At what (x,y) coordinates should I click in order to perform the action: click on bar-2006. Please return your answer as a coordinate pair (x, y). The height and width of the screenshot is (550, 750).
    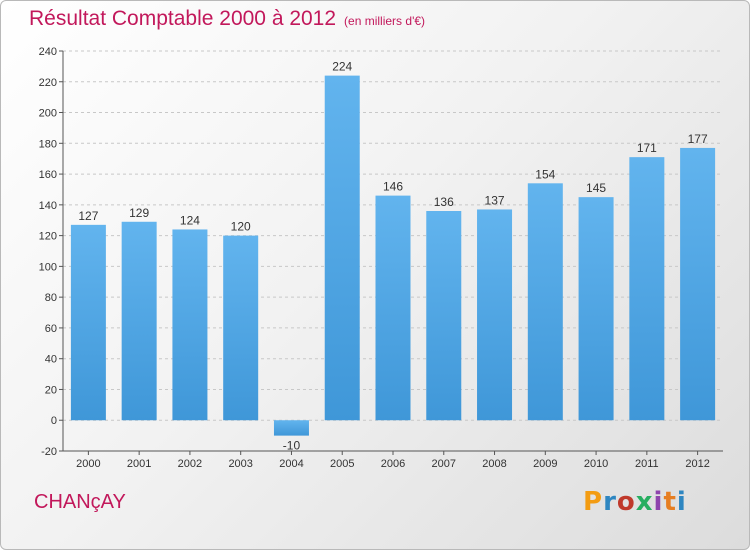
    Looking at the image, I should click on (393, 308).